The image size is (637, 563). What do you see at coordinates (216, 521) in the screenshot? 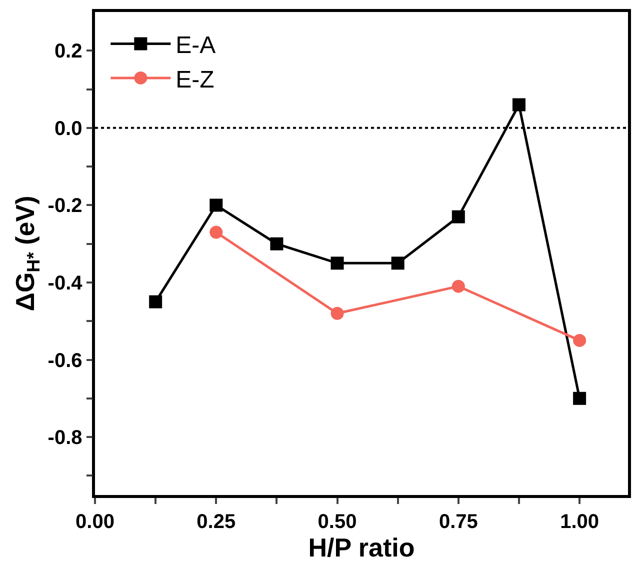
I see `x-tick-label: 0.25` at bounding box center [216, 521].